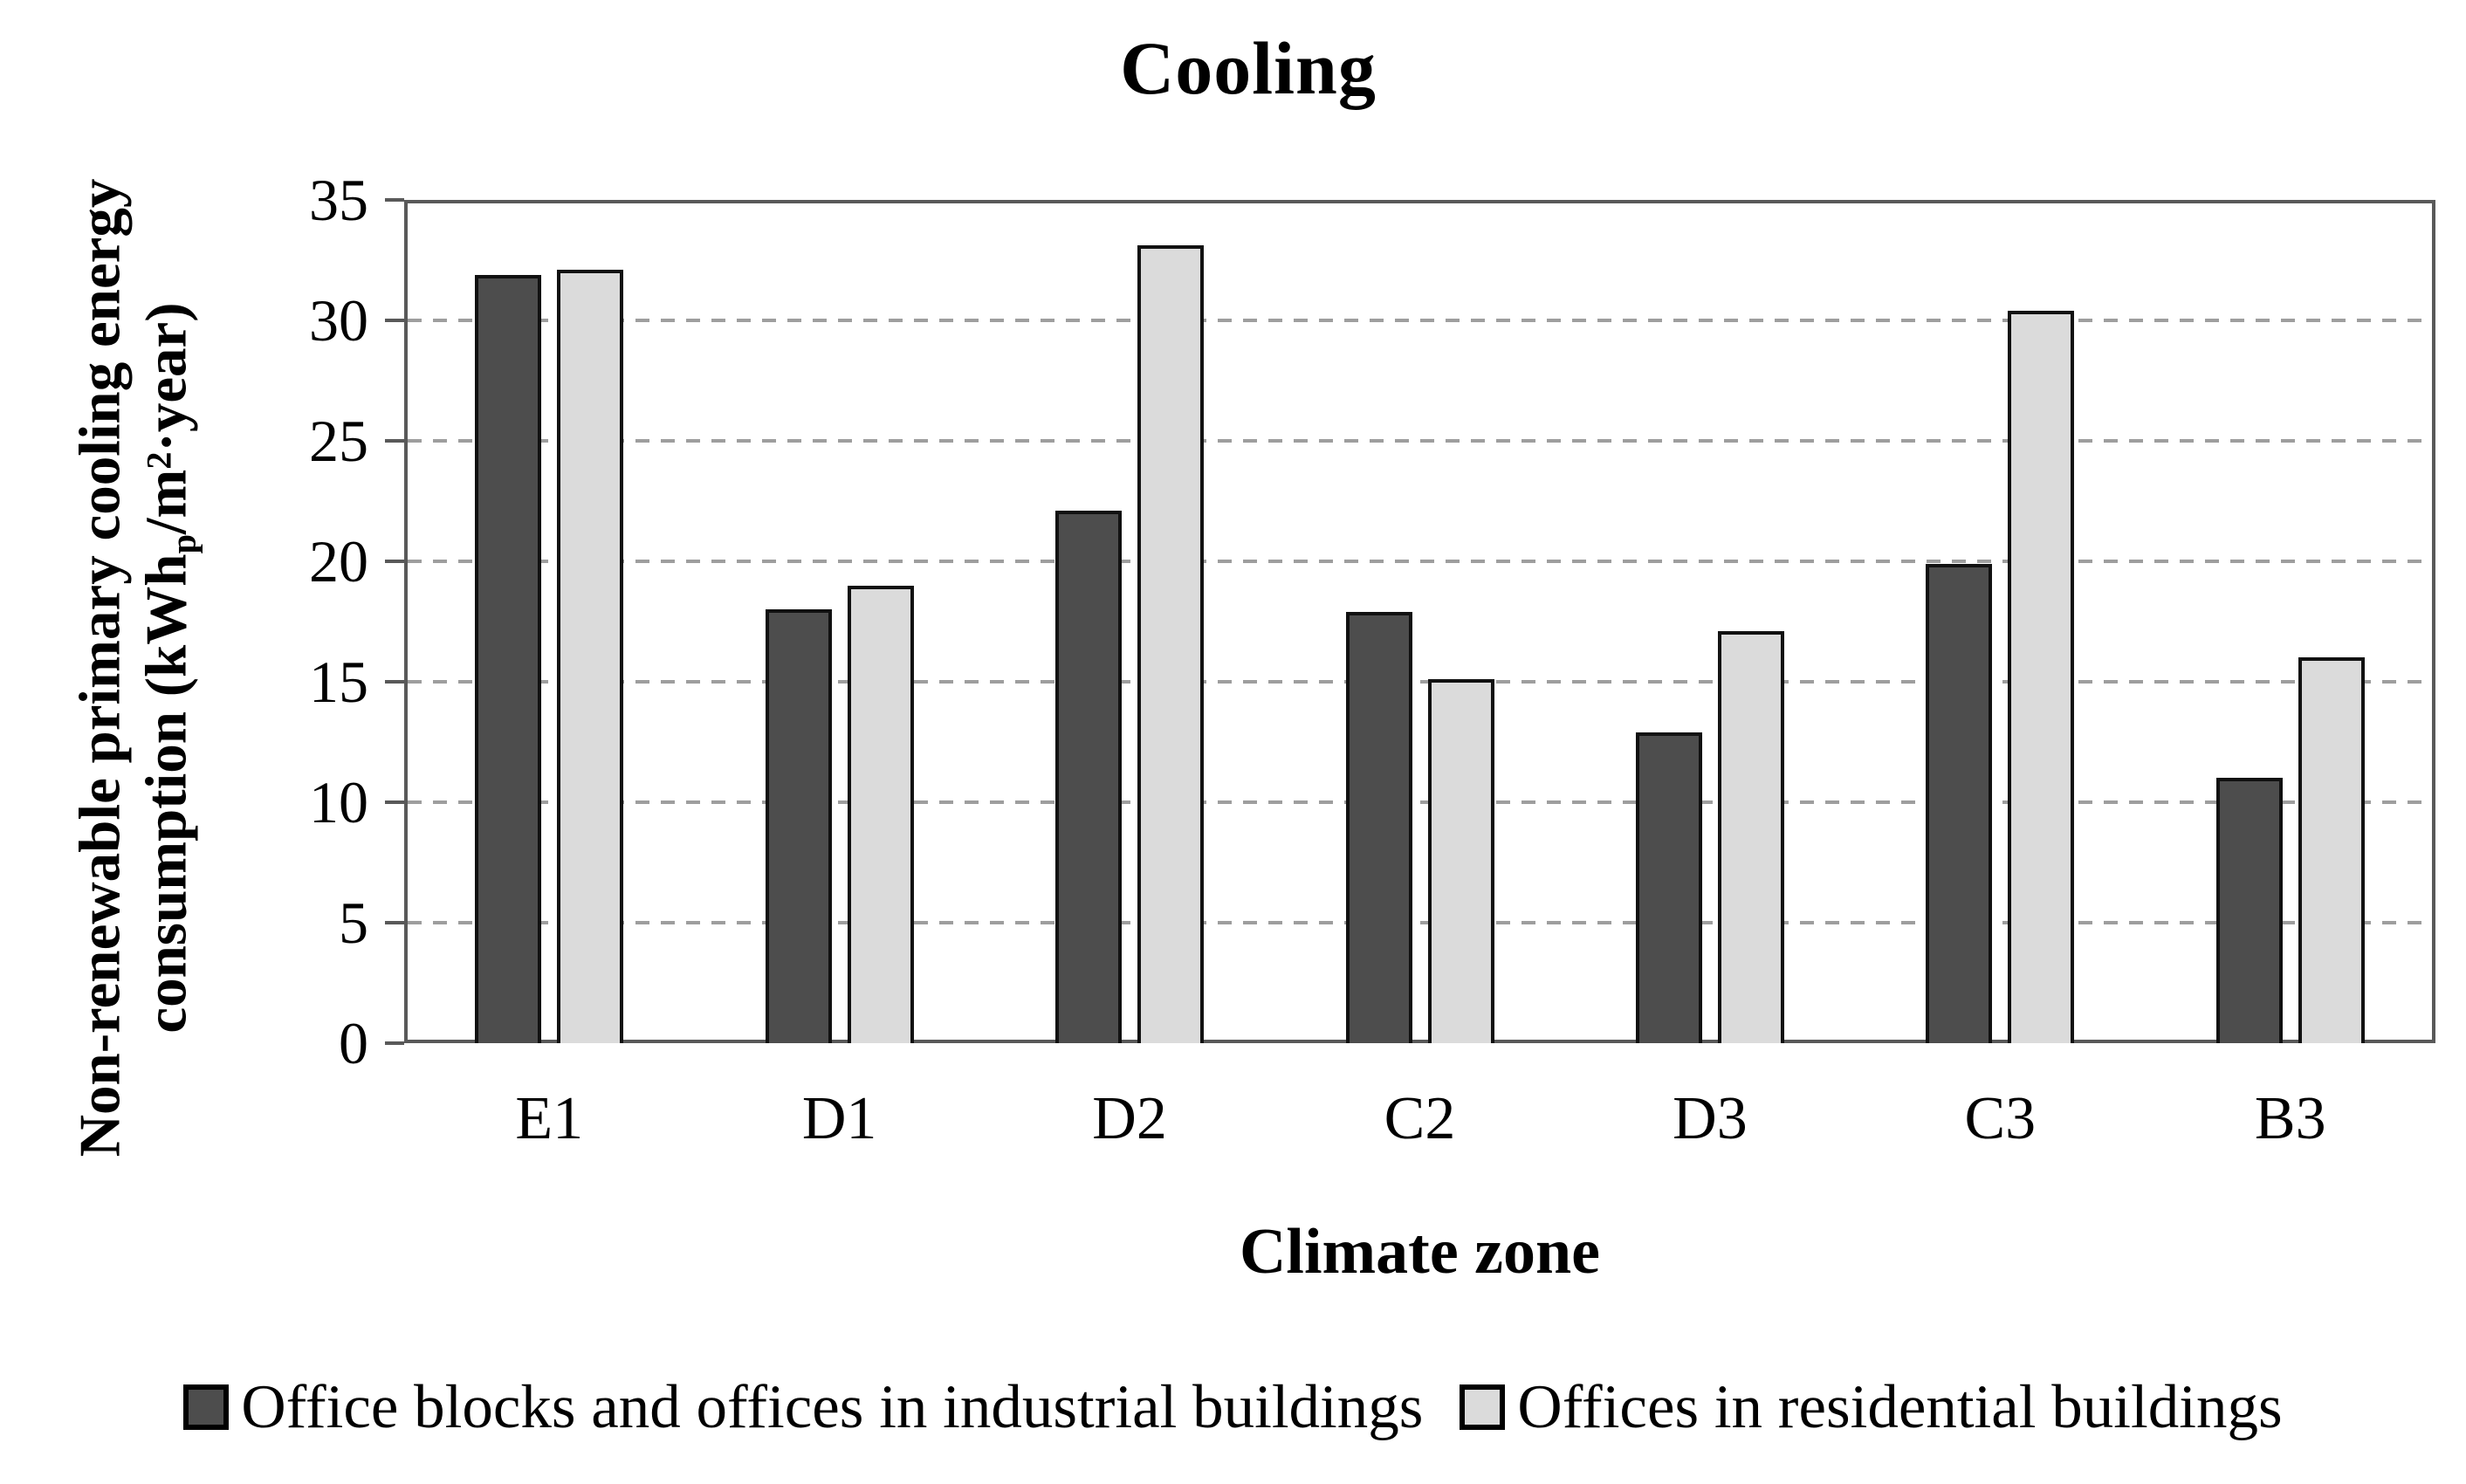 The height and width of the screenshot is (1484, 2466). I want to click on legend-swatch-series1, so click(206, 1407).